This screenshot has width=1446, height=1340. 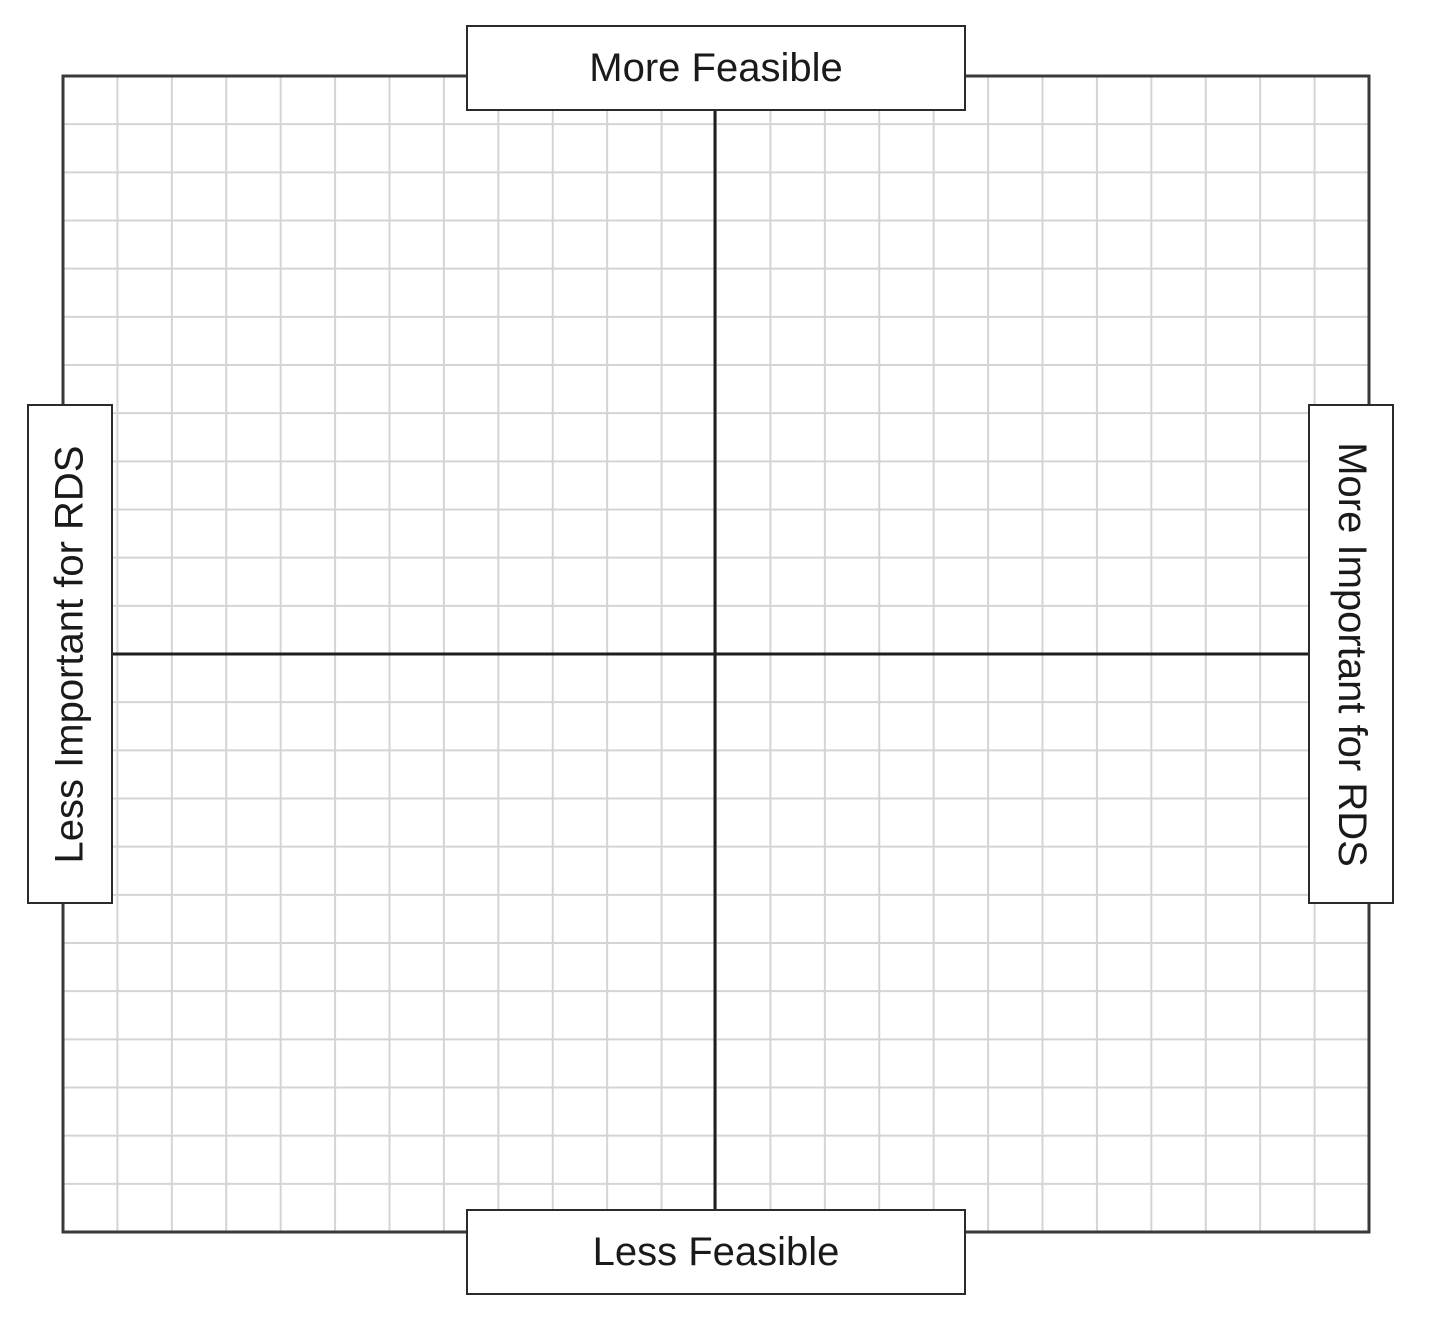 I want to click on less-important-text: Less Important for RDS, so click(x=69, y=654).